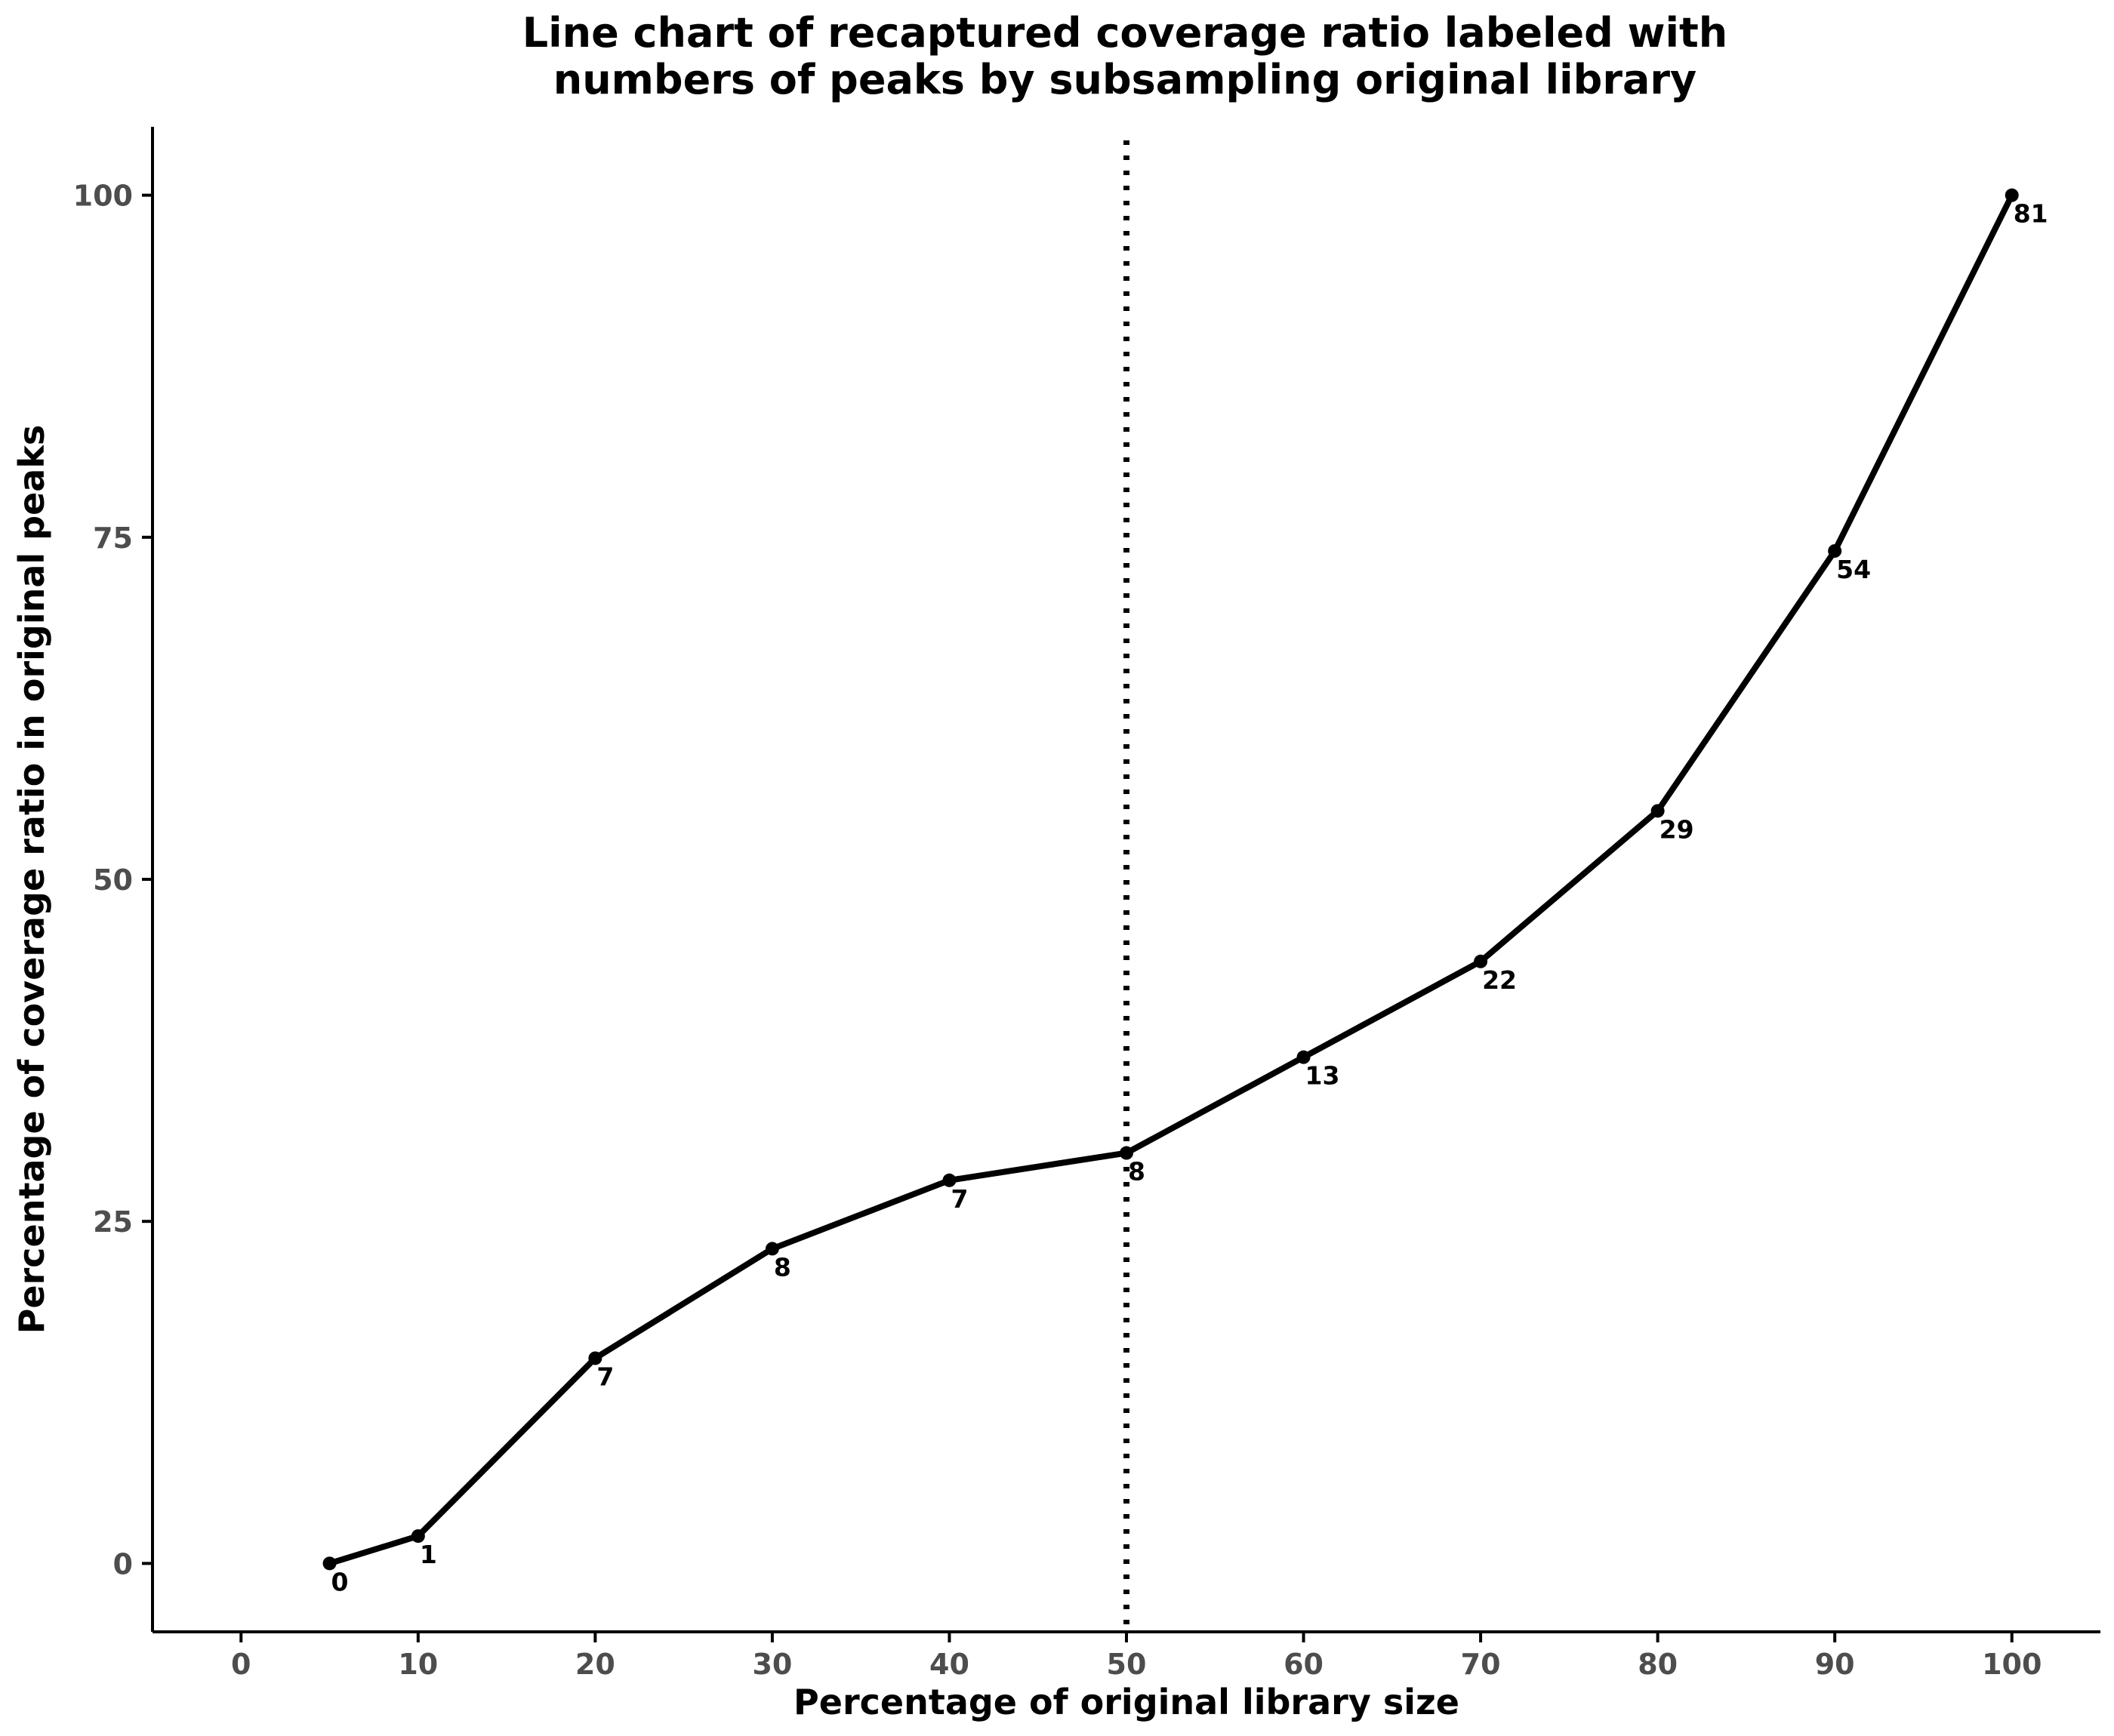 The width and height of the screenshot is (2114, 1736). I want to click on x-tick-label: 70, so click(1481, 1665).